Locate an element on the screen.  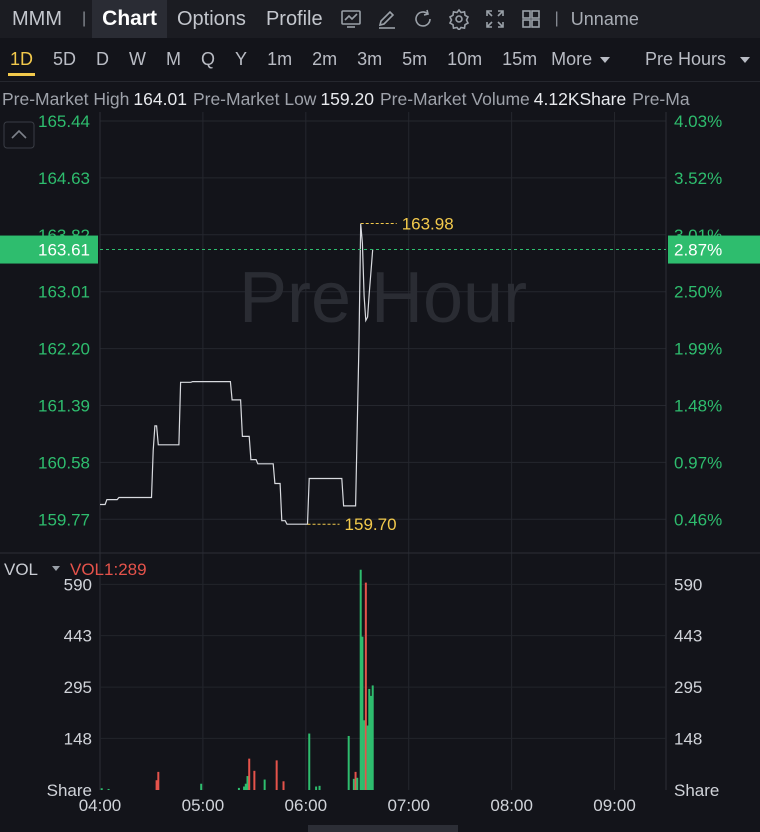
period-2m: 2m is located at coordinates (325, 59).